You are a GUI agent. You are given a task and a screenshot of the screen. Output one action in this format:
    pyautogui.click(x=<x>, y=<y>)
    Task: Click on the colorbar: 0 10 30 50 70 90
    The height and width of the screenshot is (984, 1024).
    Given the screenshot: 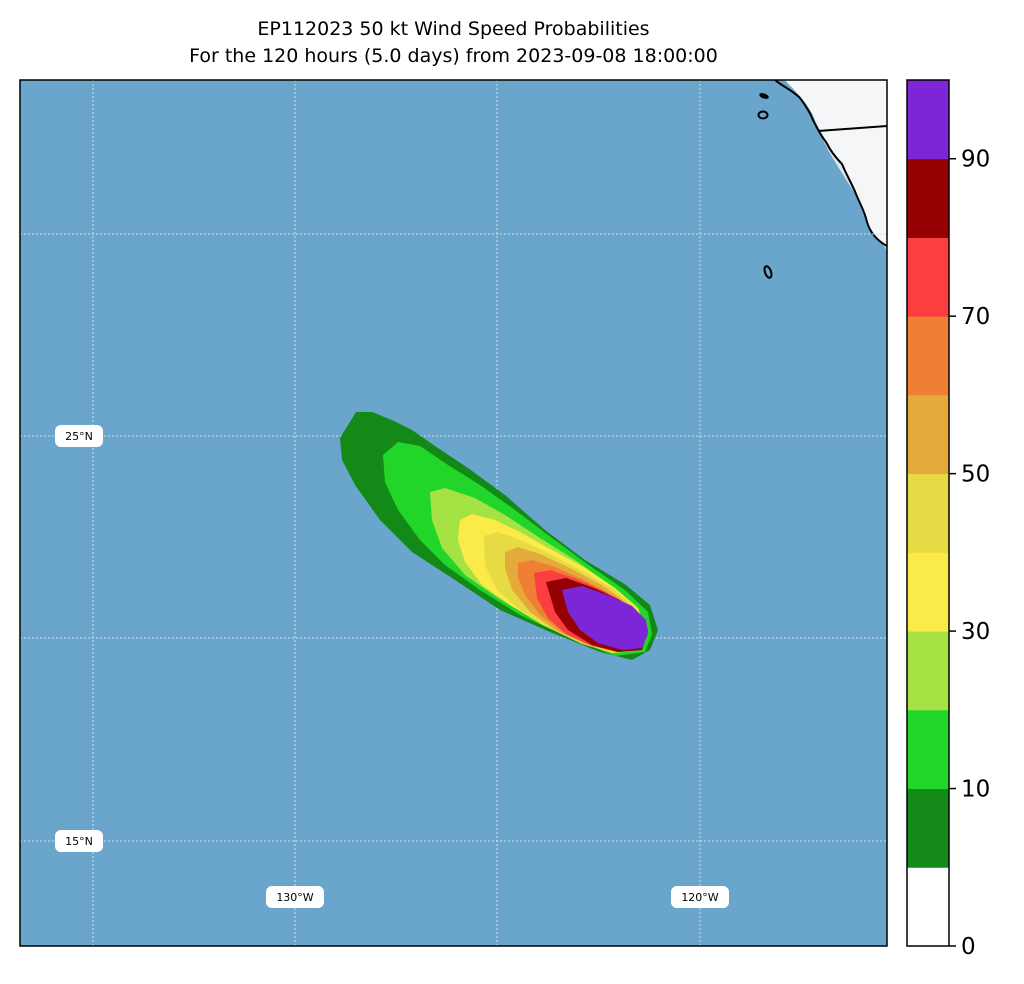 What is the action you would take?
    pyautogui.click(x=948, y=519)
    